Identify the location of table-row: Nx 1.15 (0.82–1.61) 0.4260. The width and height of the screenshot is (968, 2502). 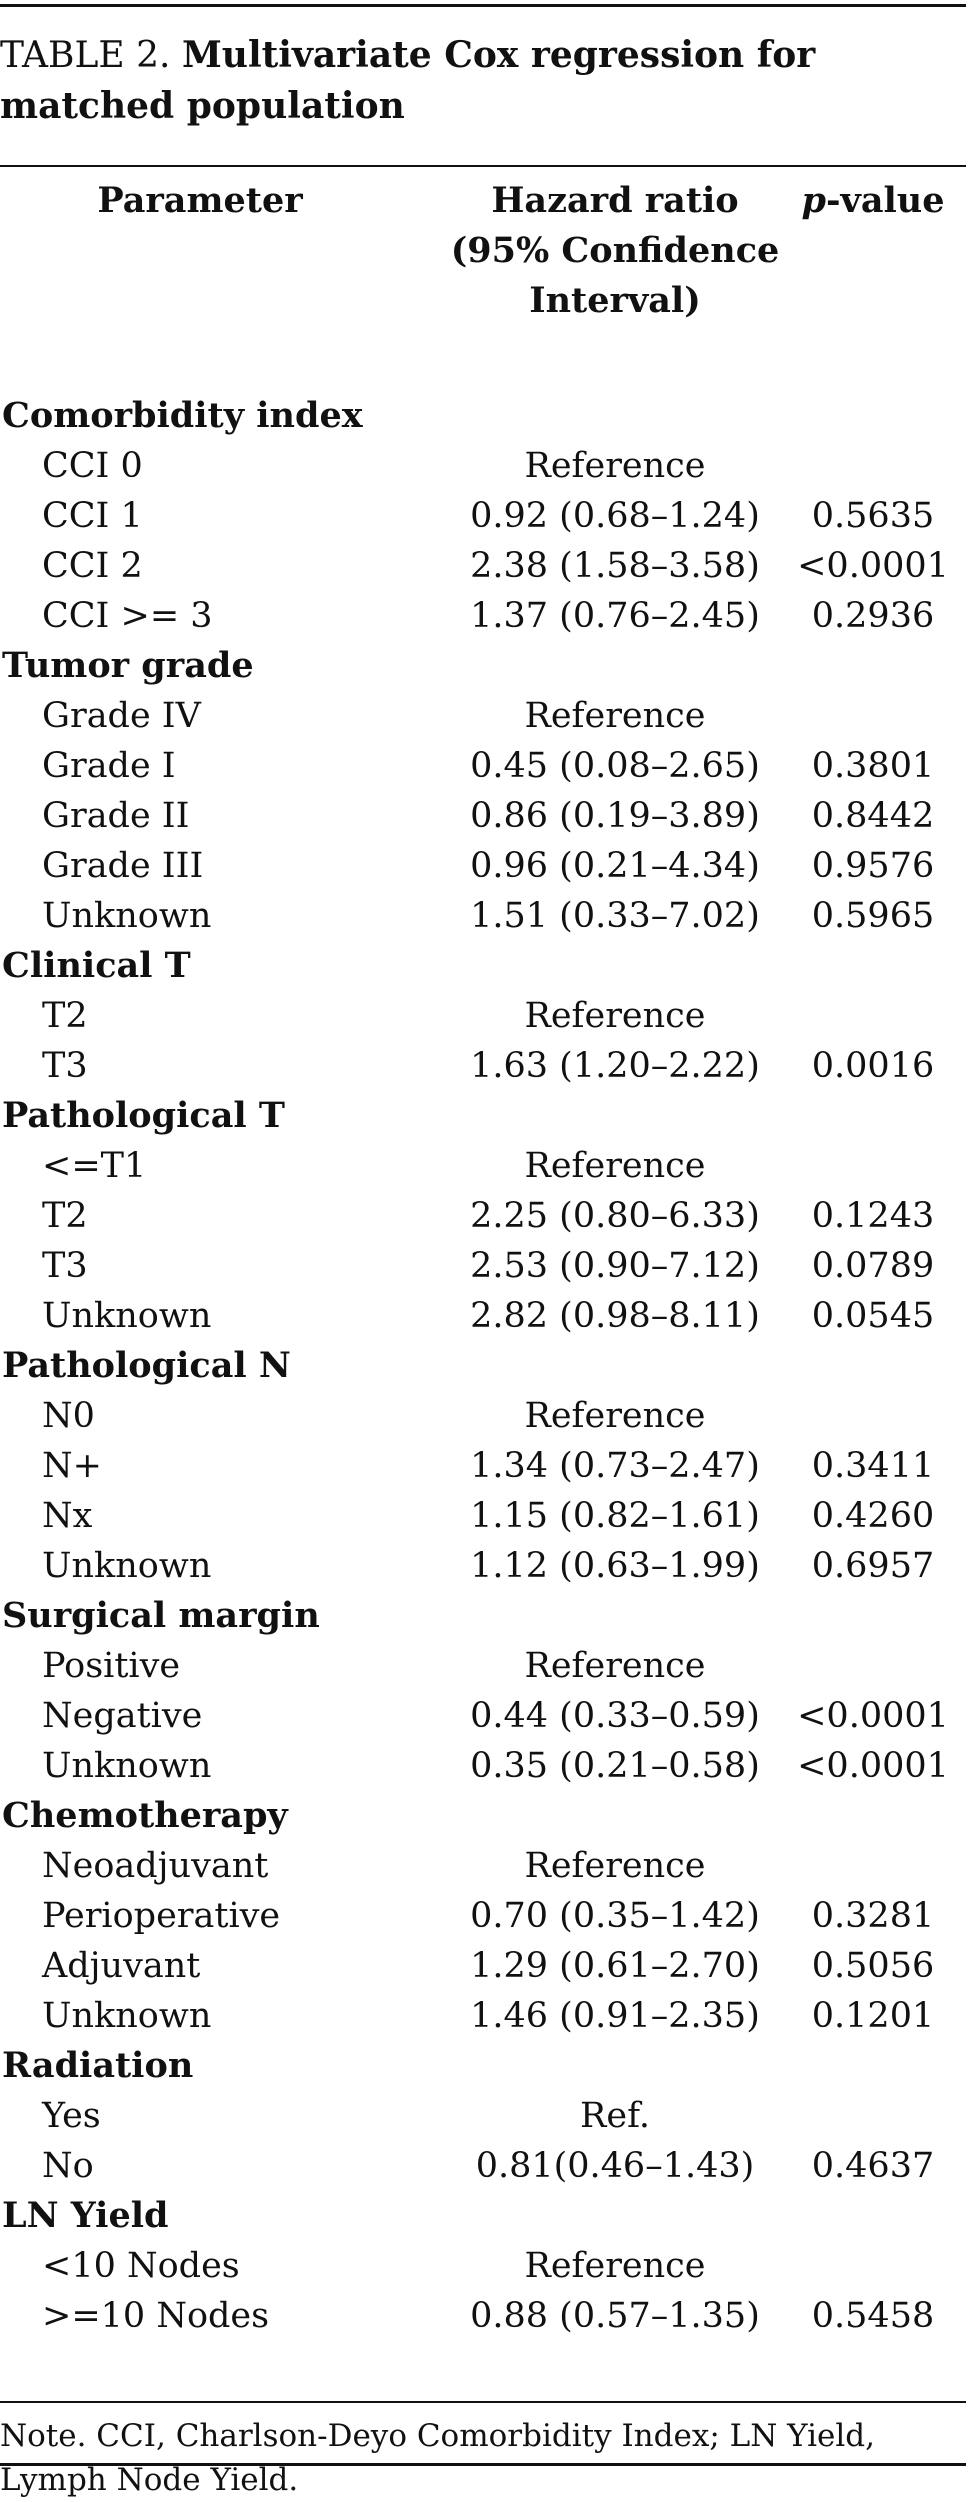
(484, 1516).